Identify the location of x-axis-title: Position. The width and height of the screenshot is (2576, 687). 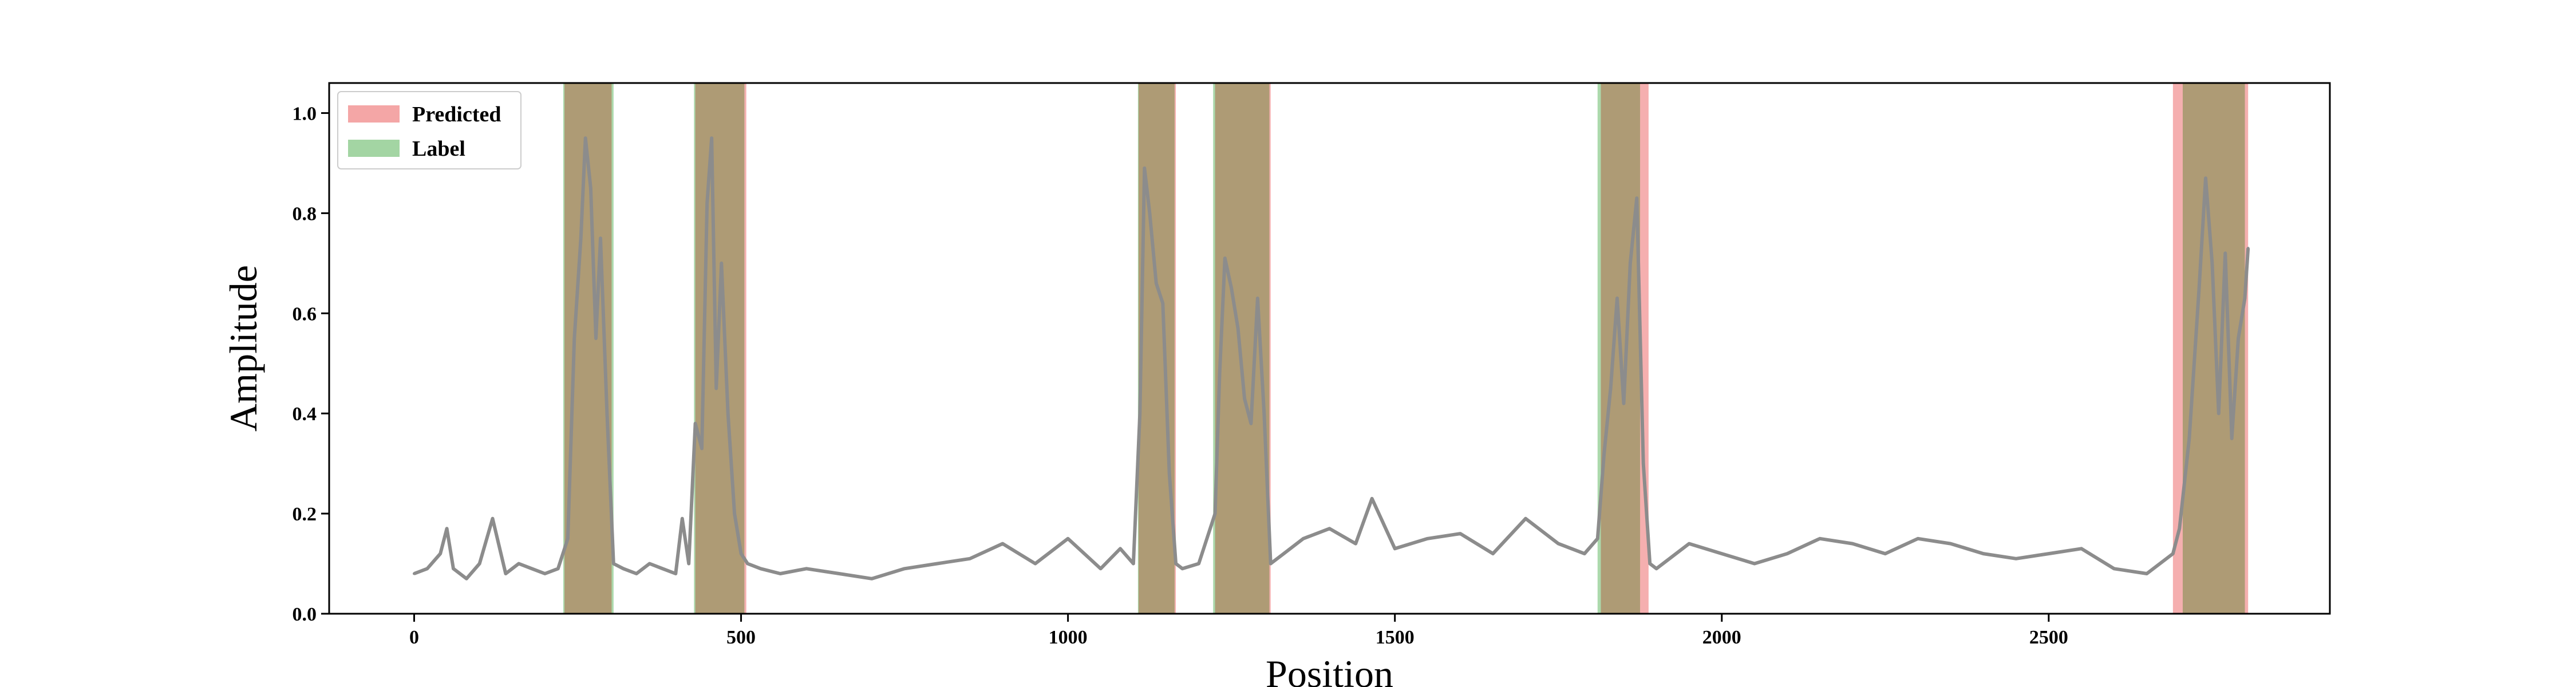
(1329, 669).